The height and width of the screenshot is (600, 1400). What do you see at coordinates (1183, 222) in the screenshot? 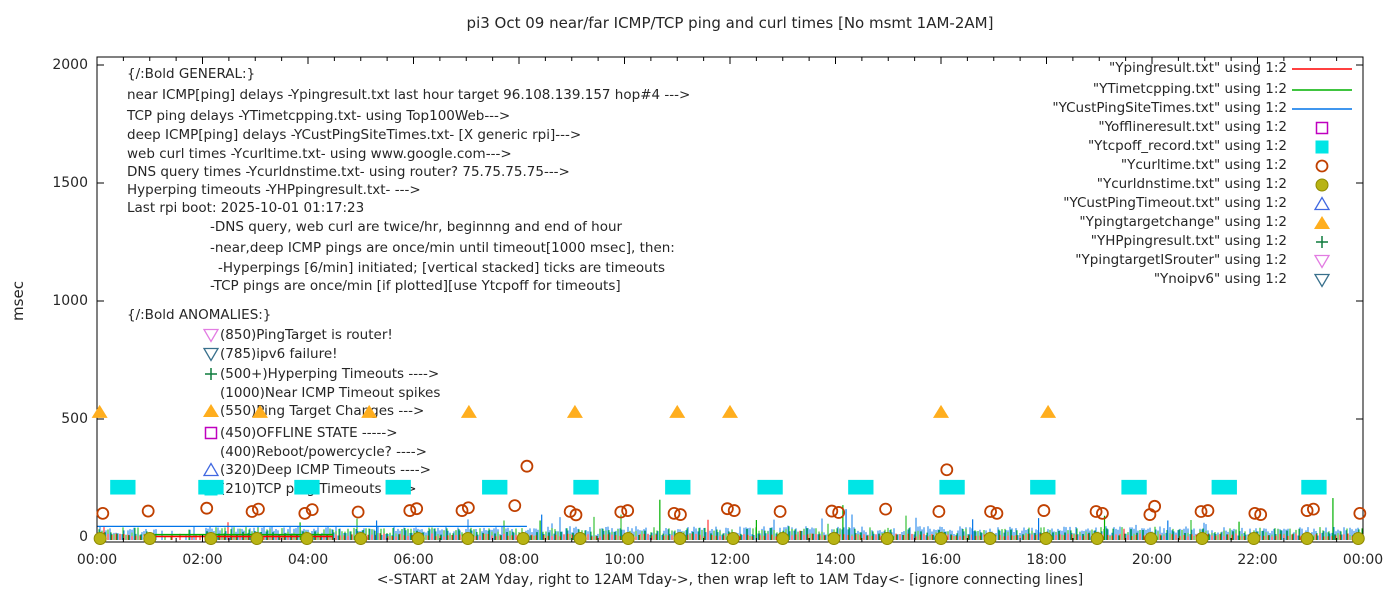
I see `legend-label: "Ypingtargetchange" using 1:2` at bounding box center [1183, 222].